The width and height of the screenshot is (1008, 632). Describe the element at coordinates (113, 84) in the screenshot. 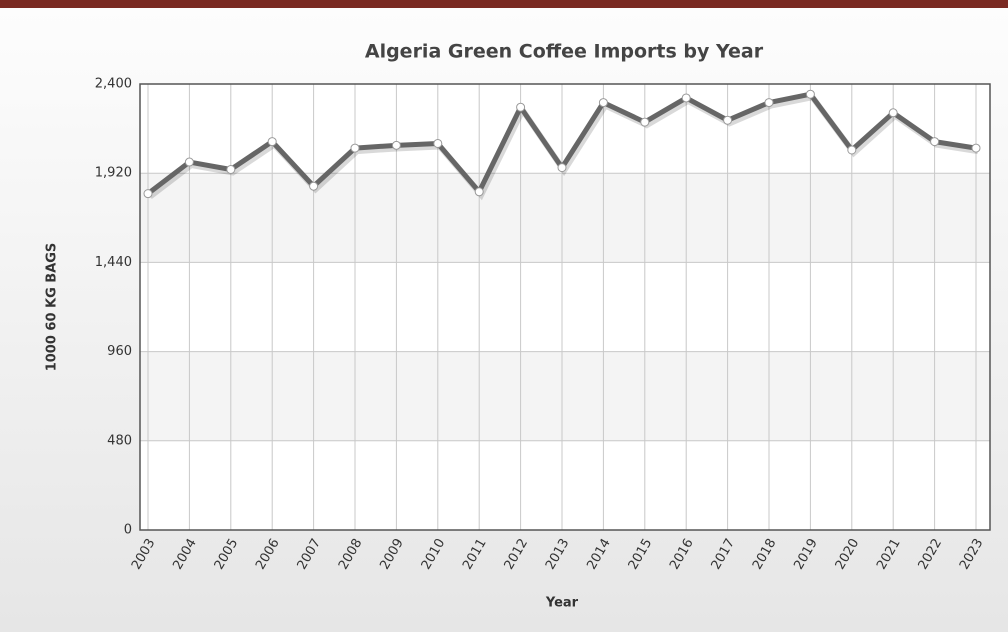

I see `y-tick-label: 2,400` at that location.